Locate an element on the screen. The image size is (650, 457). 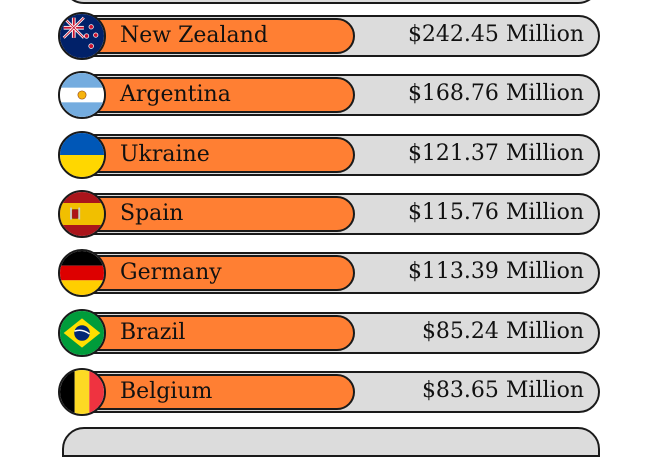
category-label: Ukraine is located at coordinates (165, 154).